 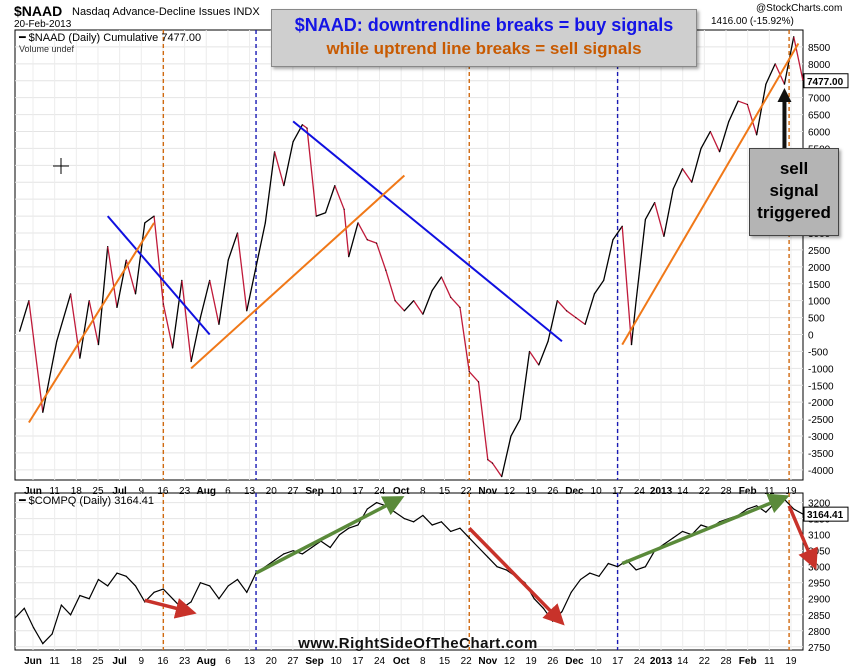 I want to click on x-tick-label: 14, so click(x=683, y=491).